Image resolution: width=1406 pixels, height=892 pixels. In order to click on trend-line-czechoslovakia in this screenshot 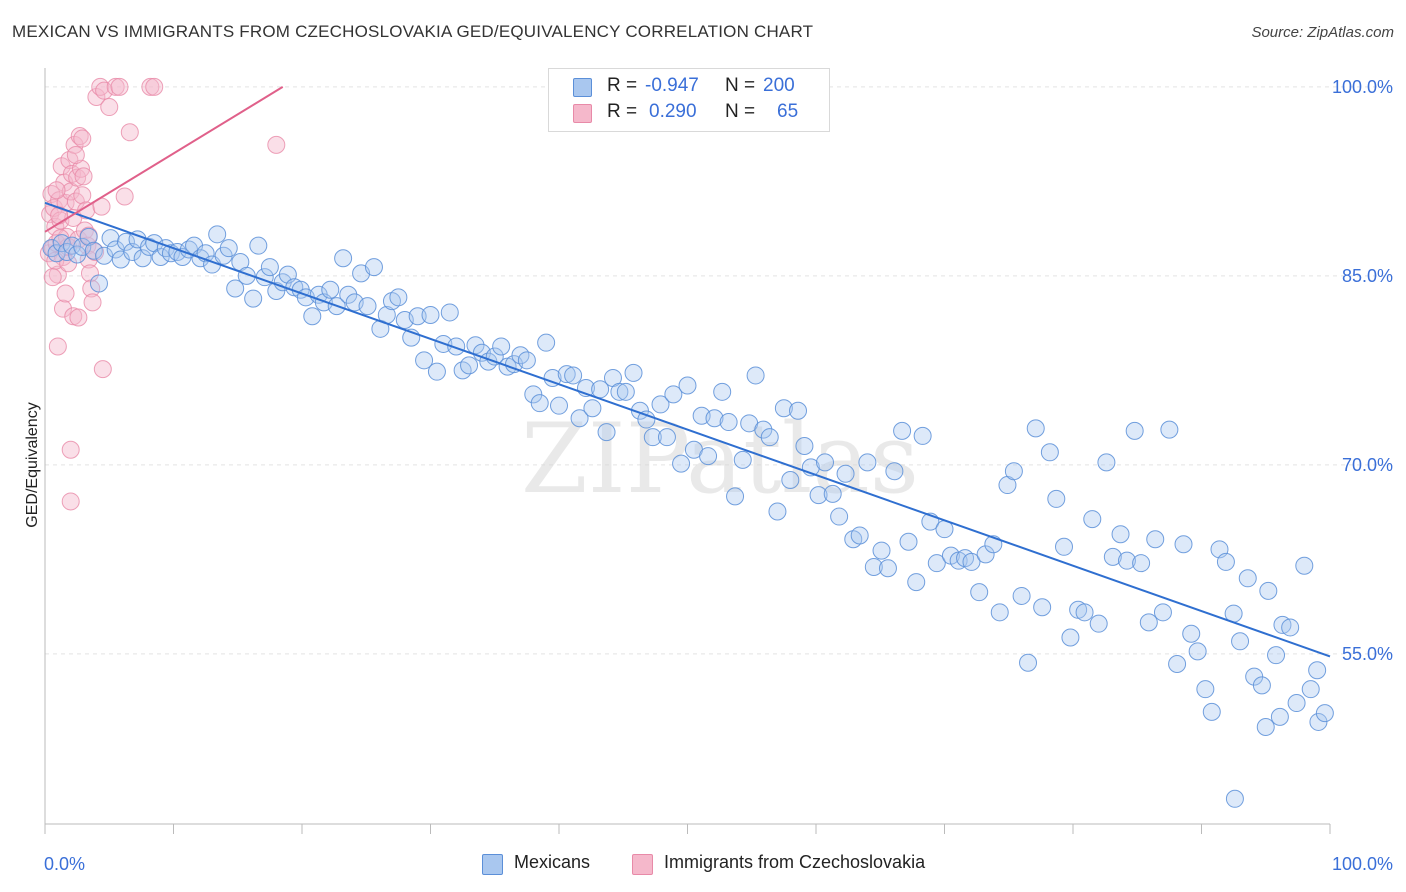, I will do `click(164, 159)`.